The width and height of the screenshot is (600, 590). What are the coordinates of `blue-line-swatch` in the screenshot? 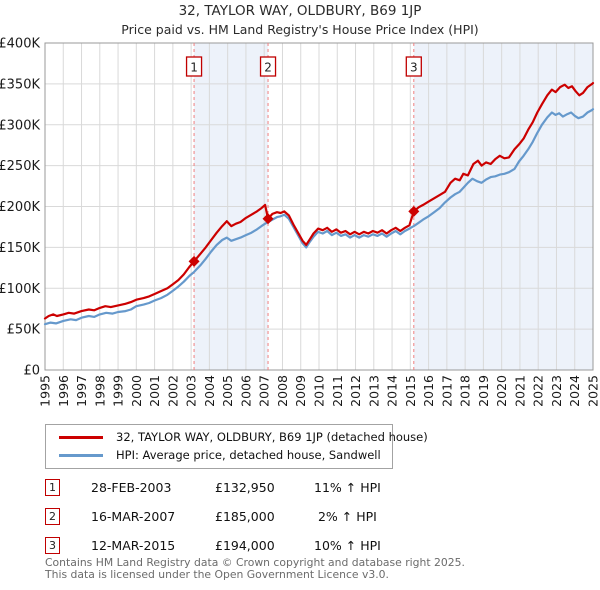 It's located at (81, 455).